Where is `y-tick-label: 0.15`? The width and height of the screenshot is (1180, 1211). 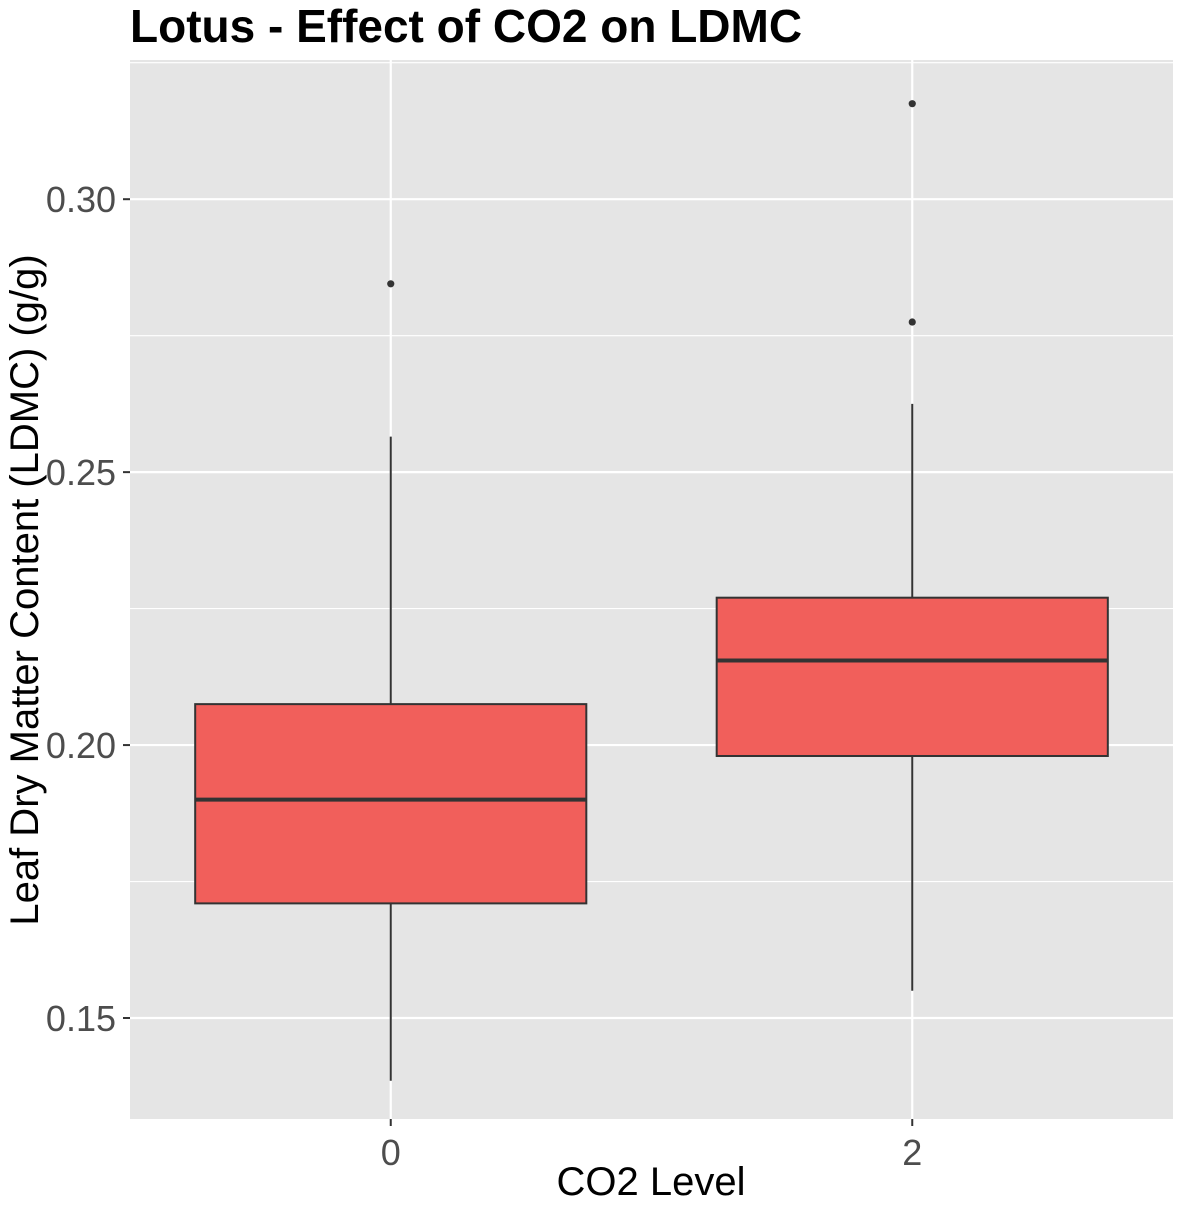 y-tick-label: 0.15 is located at coordinates (81, 1018).